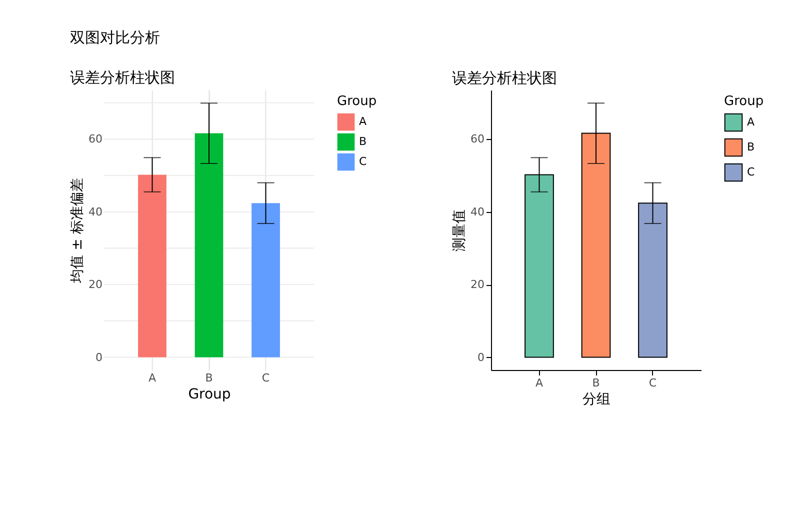  I want to click on y-axis-title: 均值 ± 标准偏差, so click(78, 231).